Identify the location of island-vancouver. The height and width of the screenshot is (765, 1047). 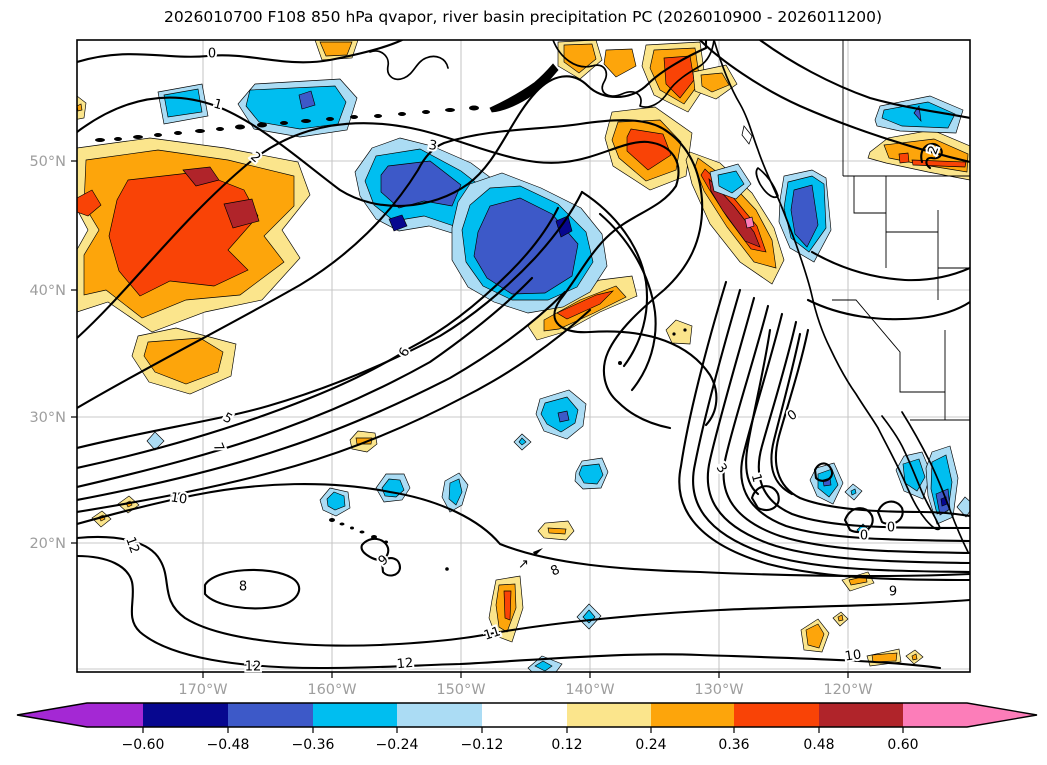
(767, 183).